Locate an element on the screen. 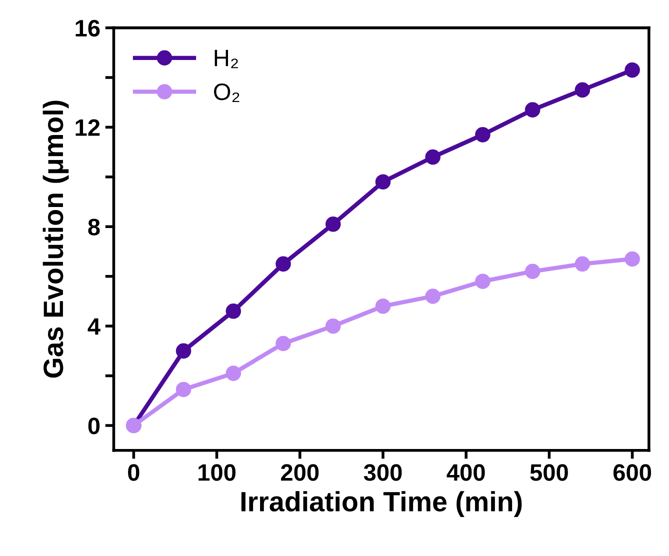 The width and height of the screenshot is (669, 556). x-tick-label: 500 is located at coordinates (549, 472).